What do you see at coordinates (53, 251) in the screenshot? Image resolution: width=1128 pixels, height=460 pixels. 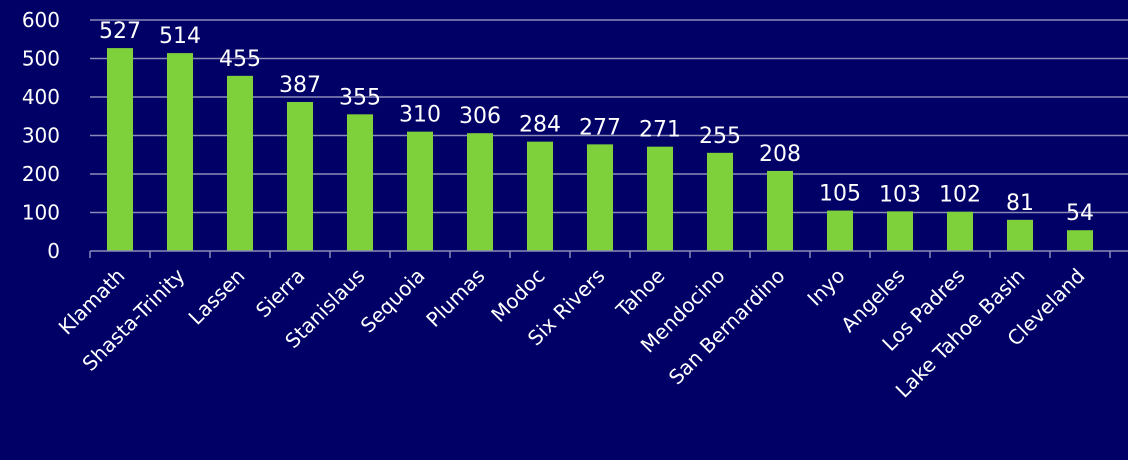 I see `y-tick-label: 0` at bounding box center [53, 251].